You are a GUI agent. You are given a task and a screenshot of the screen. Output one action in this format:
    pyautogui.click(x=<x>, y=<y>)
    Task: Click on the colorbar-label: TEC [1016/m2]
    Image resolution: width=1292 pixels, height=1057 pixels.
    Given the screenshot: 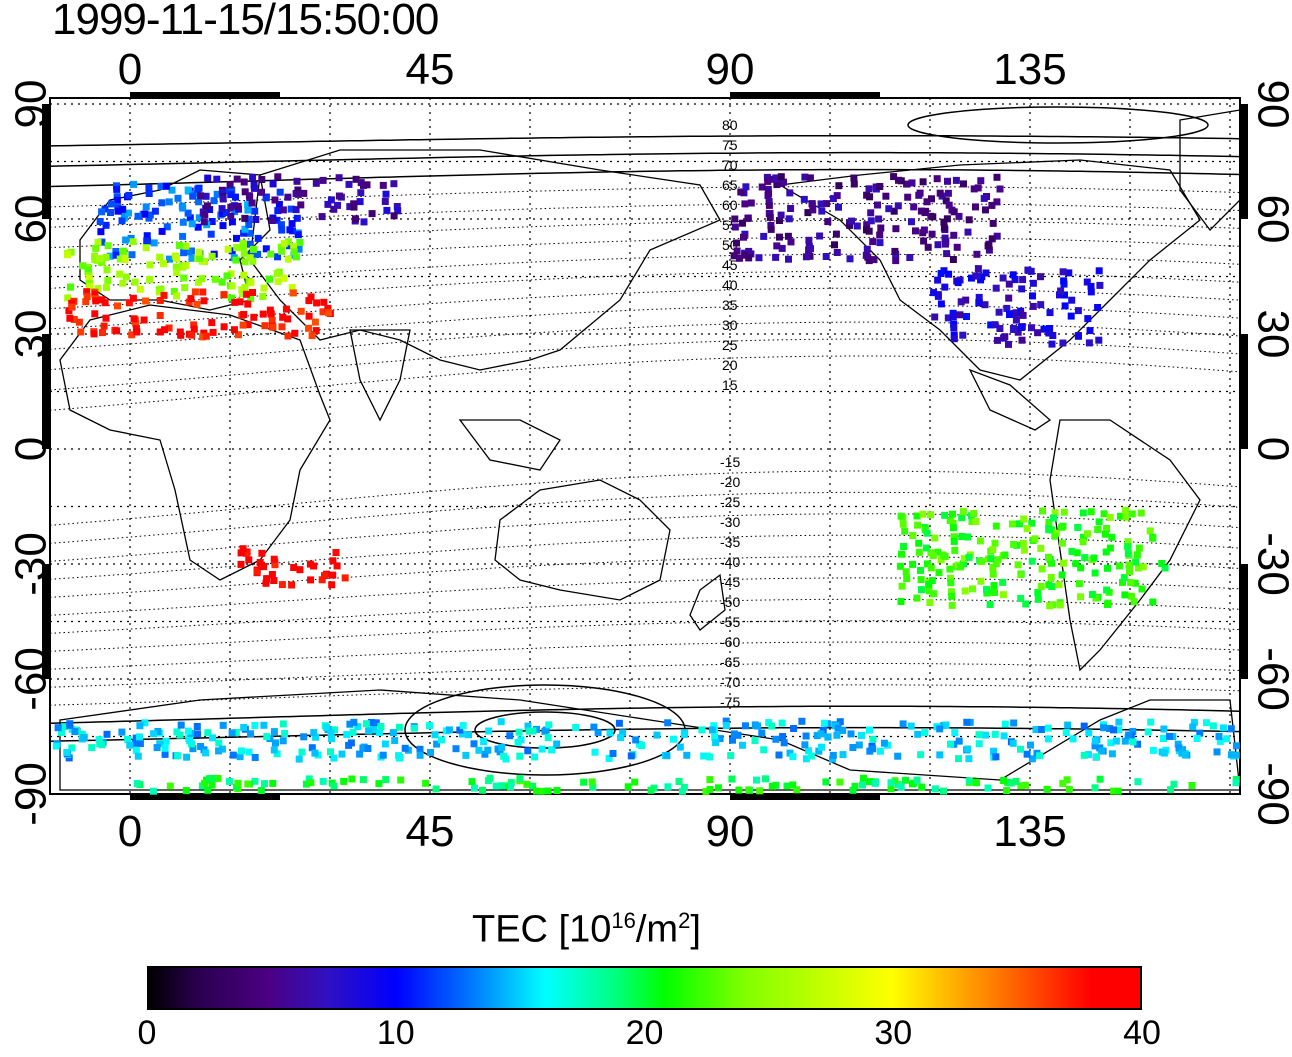 What is the action you would take?
    pyautogui.click(x=586, y=930)
    